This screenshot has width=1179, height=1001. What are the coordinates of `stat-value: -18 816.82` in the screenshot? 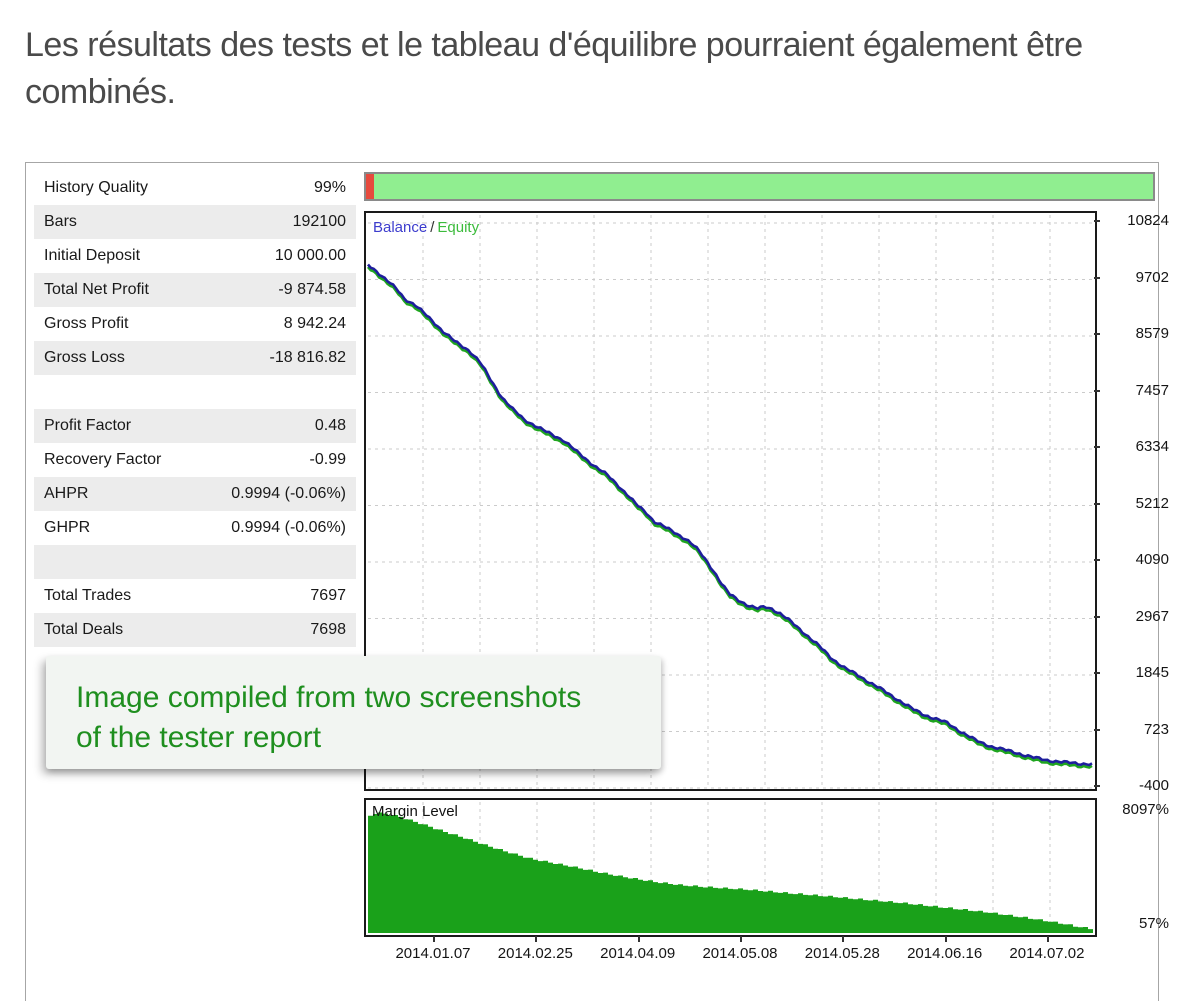 It's located at (307, 357).